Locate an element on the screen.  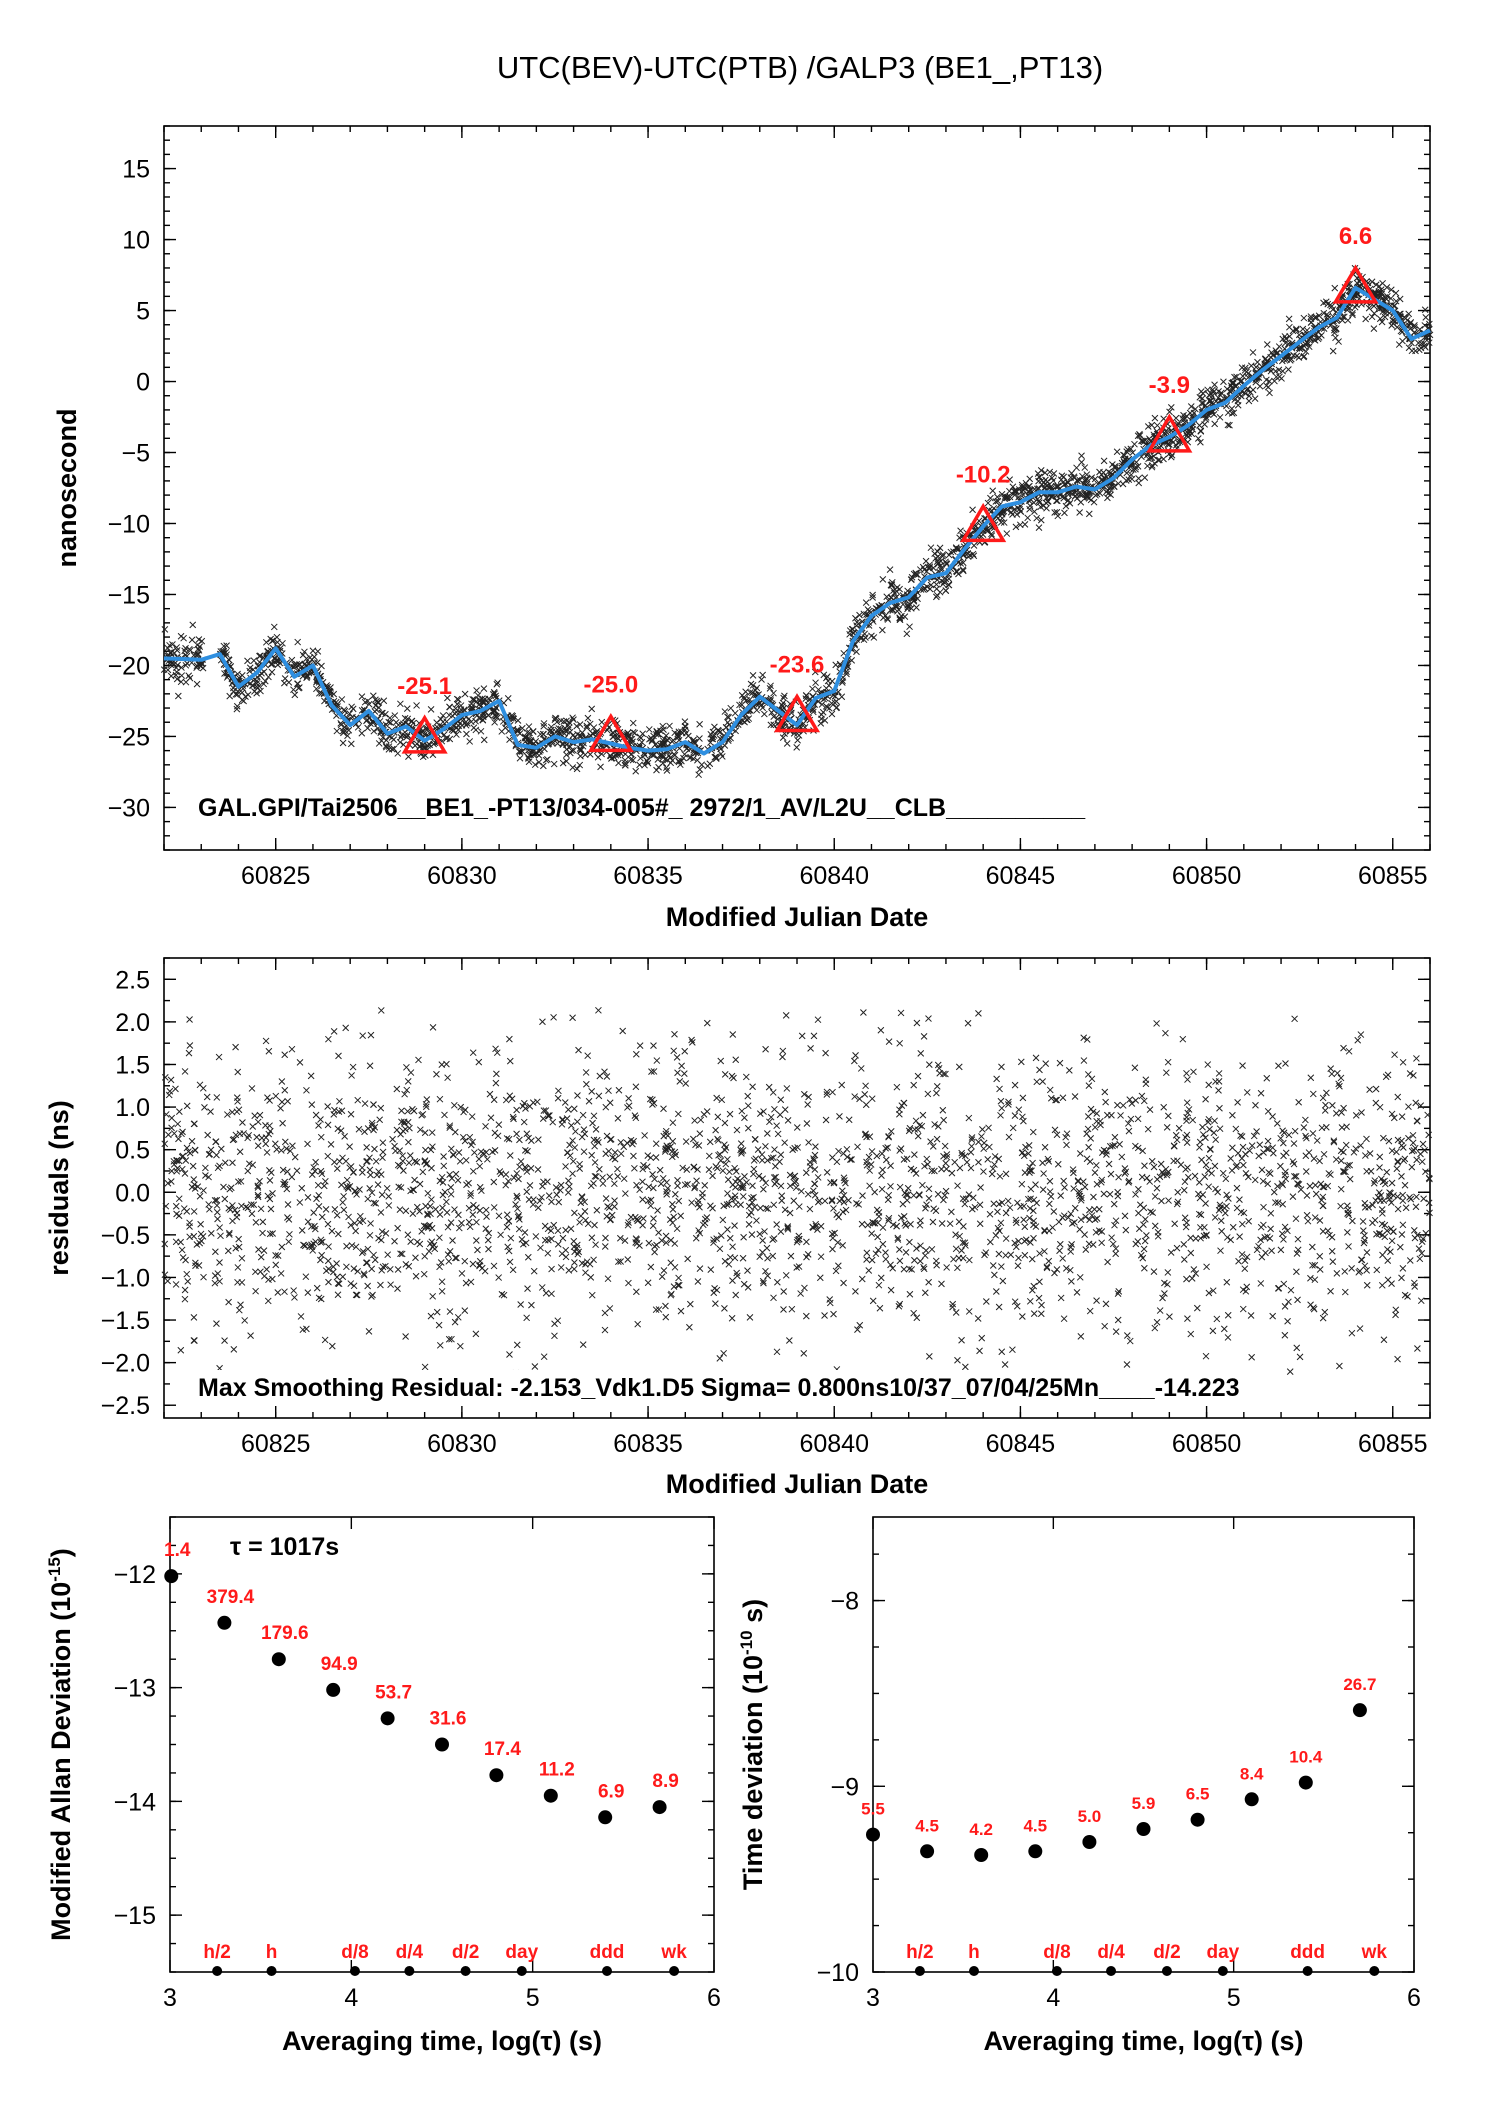
x-tick-label: 60845 is located at coordinates (1021, 876).